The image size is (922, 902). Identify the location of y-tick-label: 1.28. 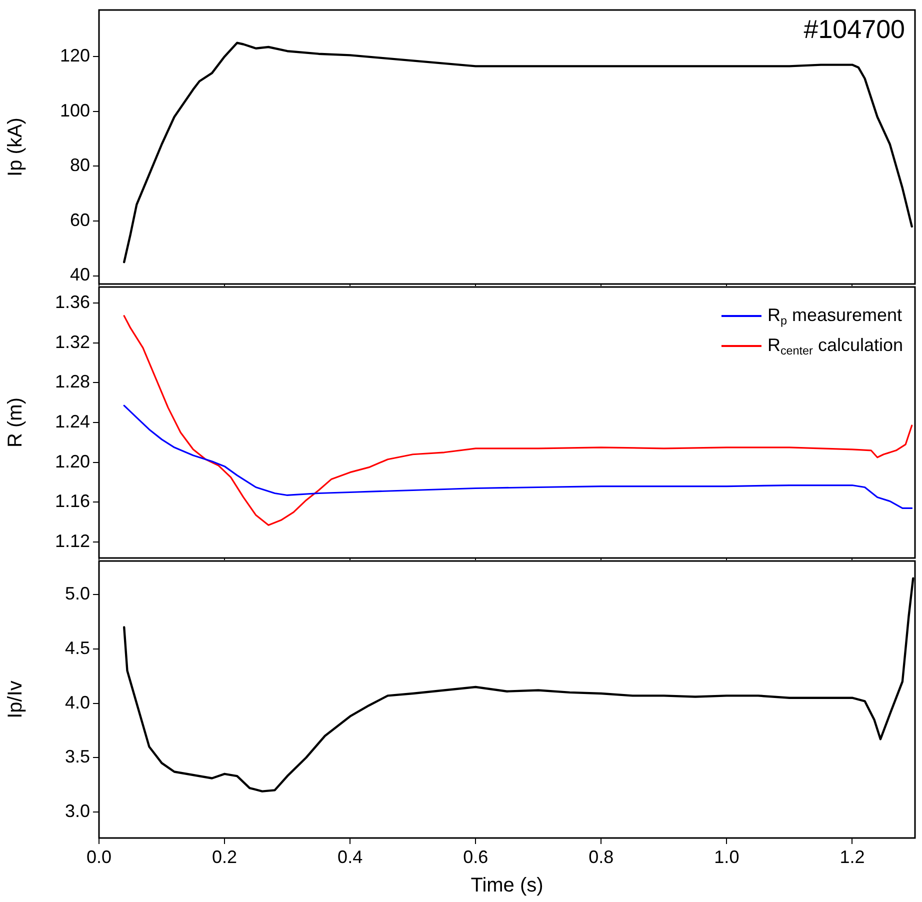
(72, 382).